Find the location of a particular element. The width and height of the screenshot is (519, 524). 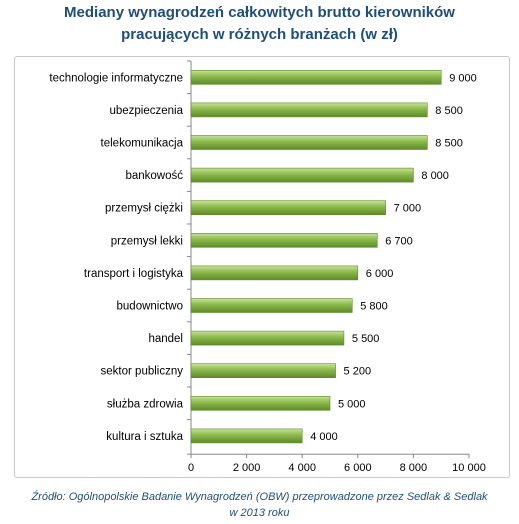

value-label: 5 000 is located at coordinates (352, 404).